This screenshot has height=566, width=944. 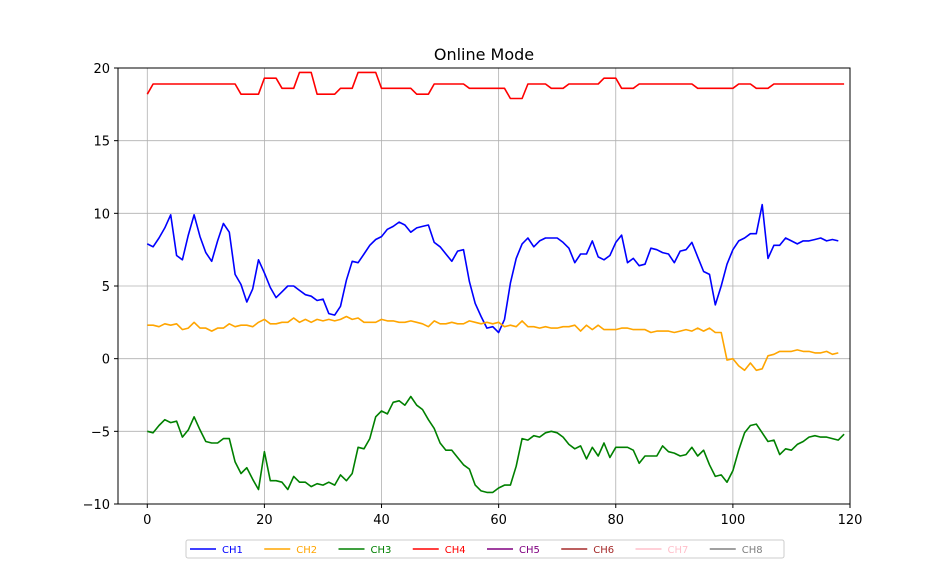 What do you see at coordinates (381, 520) in the screenshot?
I see `x-tick-label: 40` at bounding box center [381, 520].